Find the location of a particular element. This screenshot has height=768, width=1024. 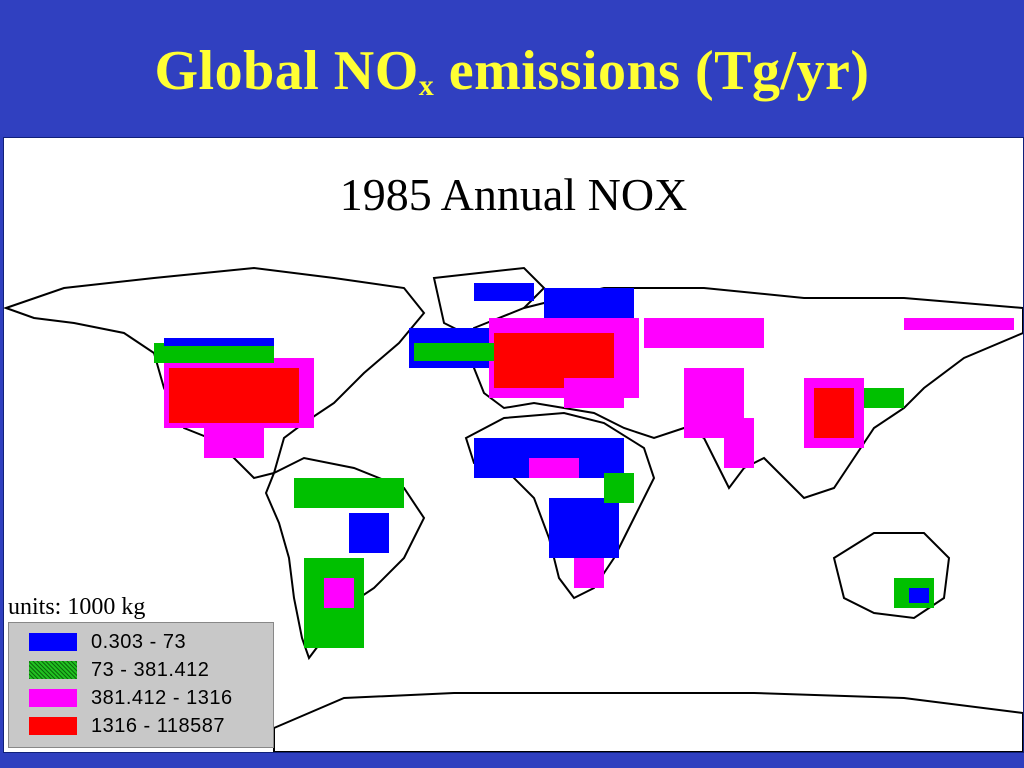

legend-swatch-green is located at coordinates (53, 670).